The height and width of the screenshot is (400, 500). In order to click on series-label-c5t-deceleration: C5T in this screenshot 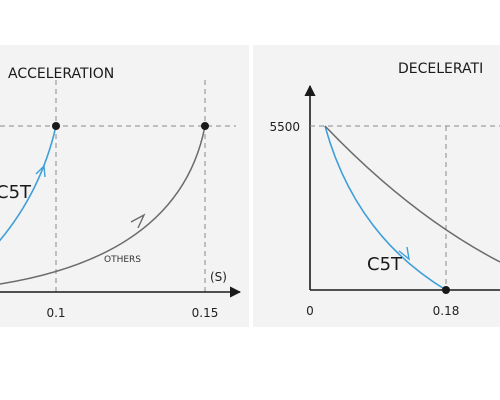, I will do `click(385, 264)`.